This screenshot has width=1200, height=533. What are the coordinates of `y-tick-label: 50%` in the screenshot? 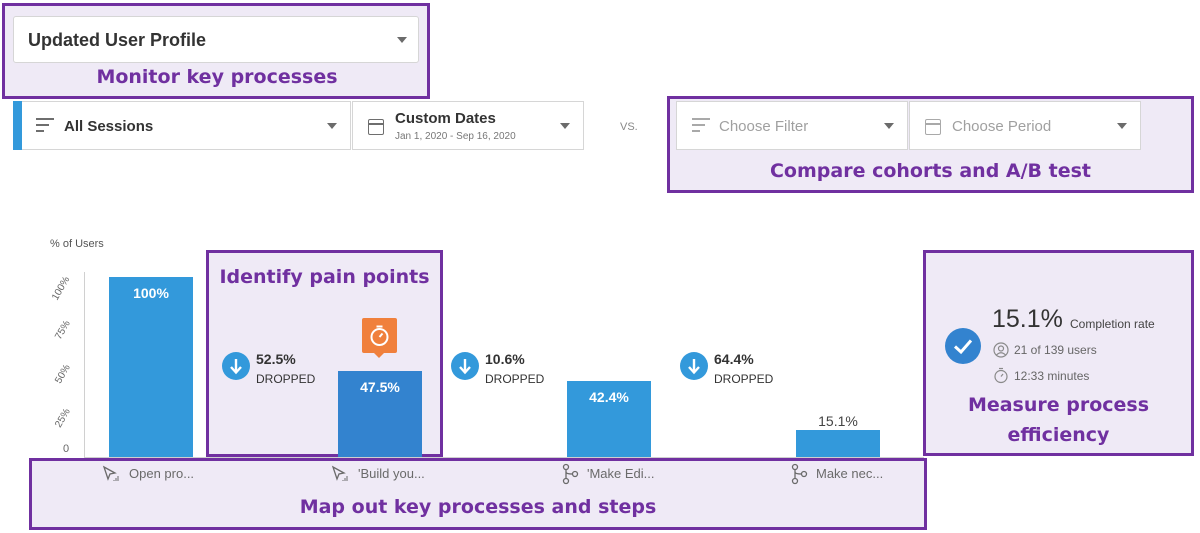 It's located at (63, 374).